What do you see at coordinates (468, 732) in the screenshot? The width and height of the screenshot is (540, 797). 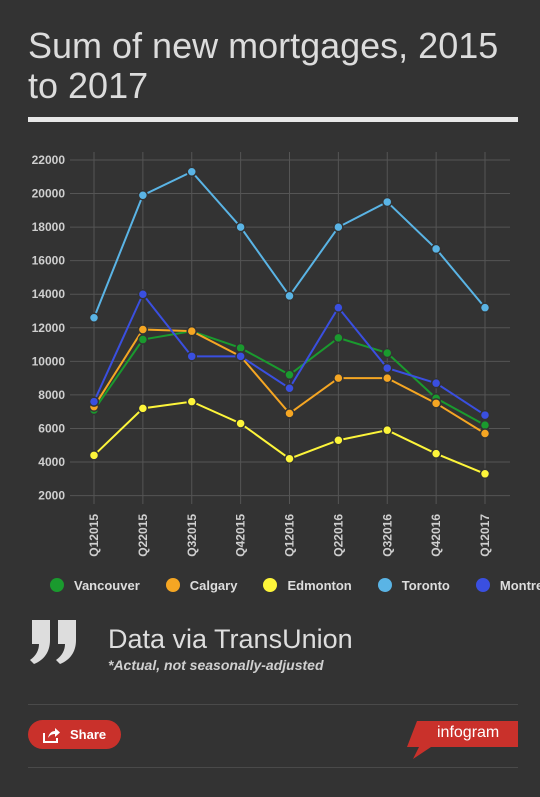 I see `brand-label: infogram` at bounding box center [468, 732].